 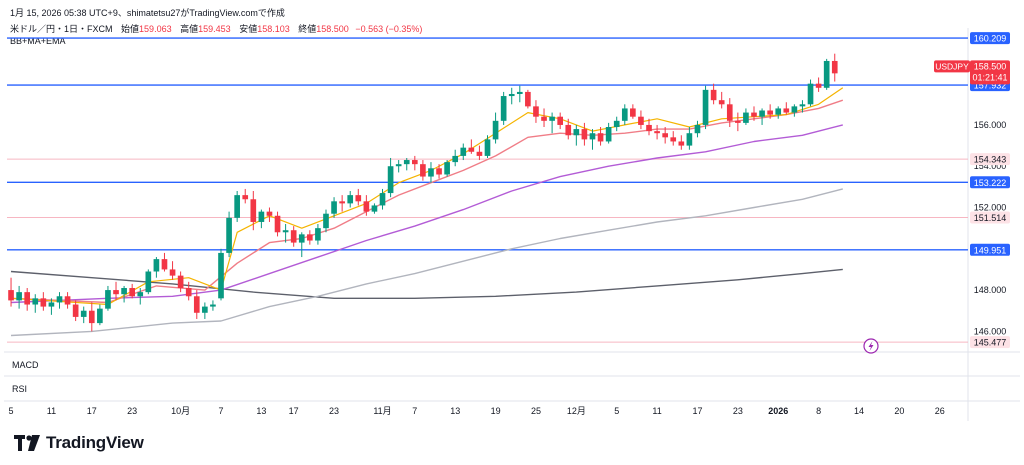 What do you see at coordinates (990, 331) in the screenshot?
I see `y-tick-label: 146.000` at bounding box center [990, 331].